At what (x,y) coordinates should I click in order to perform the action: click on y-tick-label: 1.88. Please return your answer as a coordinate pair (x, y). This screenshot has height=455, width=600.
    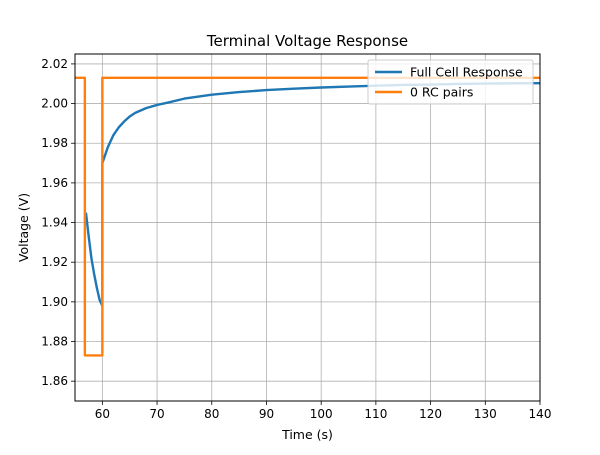
    Looking at the image, I should click on (54, 342).